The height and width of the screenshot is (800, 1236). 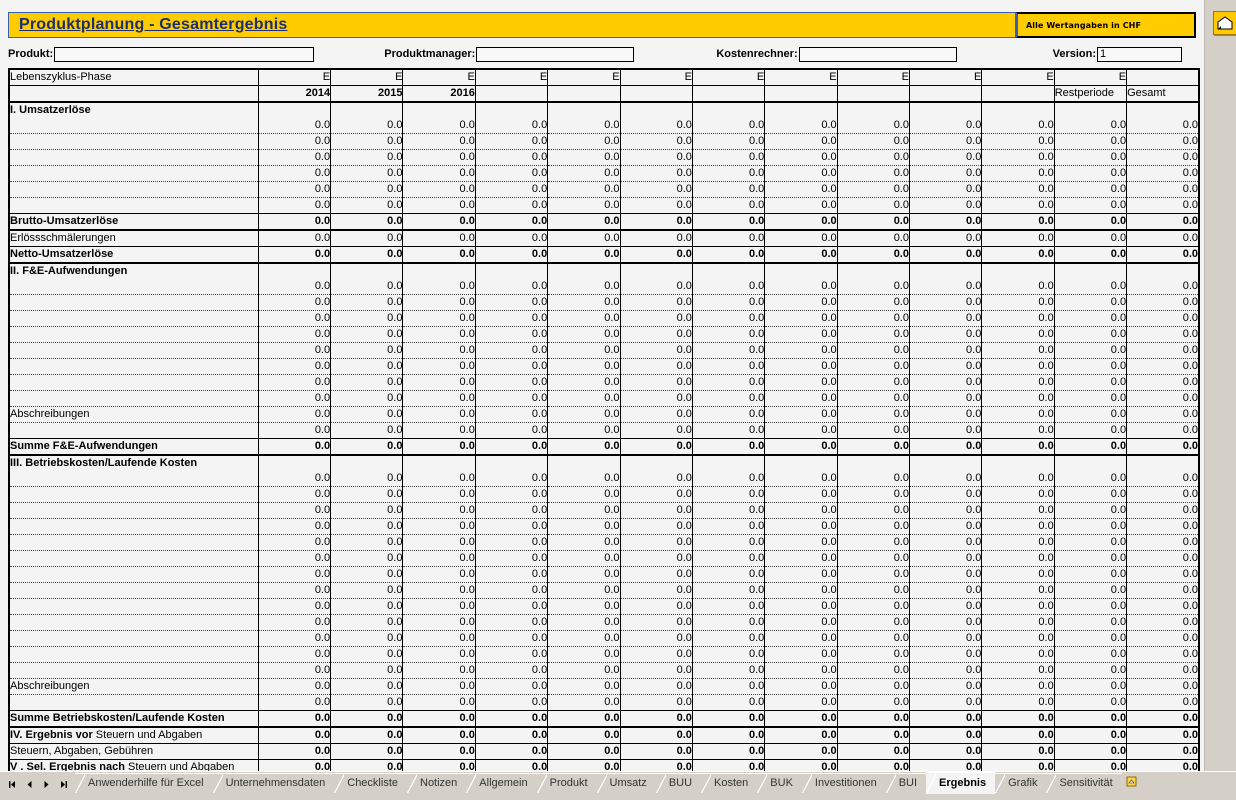 What do you see at coordinates (678, 783) in the screenshot?
I see `sheet-tab-buu: BUU` at bounding box center [678, 783].